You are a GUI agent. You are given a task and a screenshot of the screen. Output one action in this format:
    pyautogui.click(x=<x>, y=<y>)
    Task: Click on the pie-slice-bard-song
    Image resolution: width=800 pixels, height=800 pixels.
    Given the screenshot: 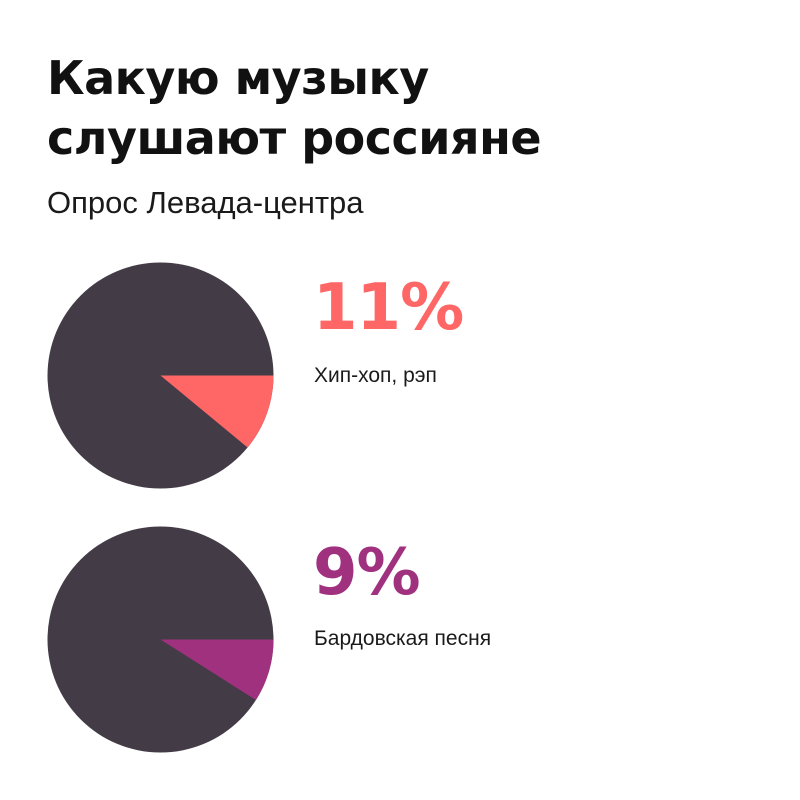 What is the action you would take?
    pyautogui.click(x=217, y=670)
    